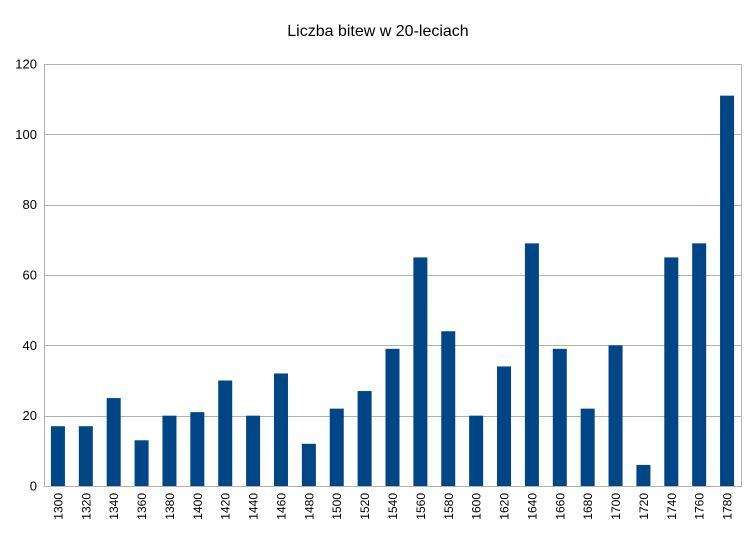 This screenshot has width=755, height=538. What do you see at coordinates (30, 345) in the screenshot?
I see `y-tick-label: 40` at bounding box center [30, 345].